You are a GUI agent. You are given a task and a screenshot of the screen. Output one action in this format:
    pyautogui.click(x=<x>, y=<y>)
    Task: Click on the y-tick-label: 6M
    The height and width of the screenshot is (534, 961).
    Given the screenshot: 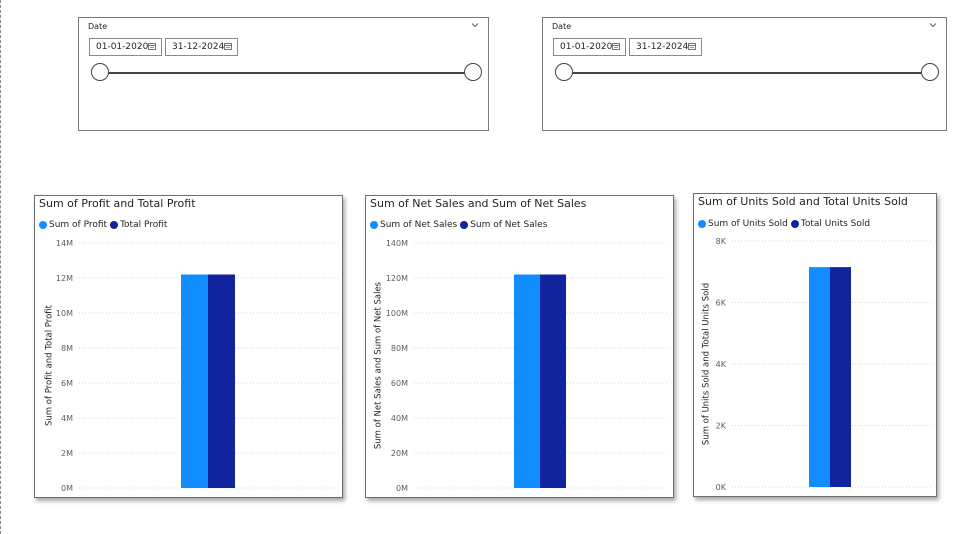 What is the action you would take?
    pyautogui.click(x=67, y=383)
    